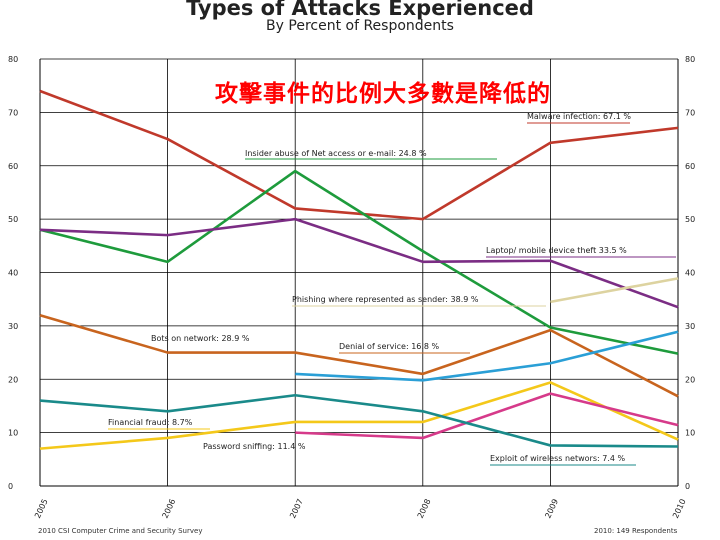  What do you see at coordinates (690, 166) in the screenshot?
I see `y-tick-label-right: 60` at bounding box center [690, 166].